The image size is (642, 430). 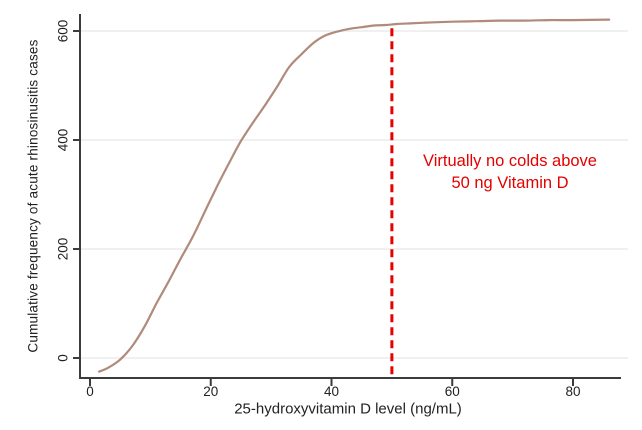 What do you see at coordinates (348, 409) in the screenshot?
I see `x-axis-title: 25-hydroxyvitamin D level (ng/mL)` at bounding box center [348, 409].